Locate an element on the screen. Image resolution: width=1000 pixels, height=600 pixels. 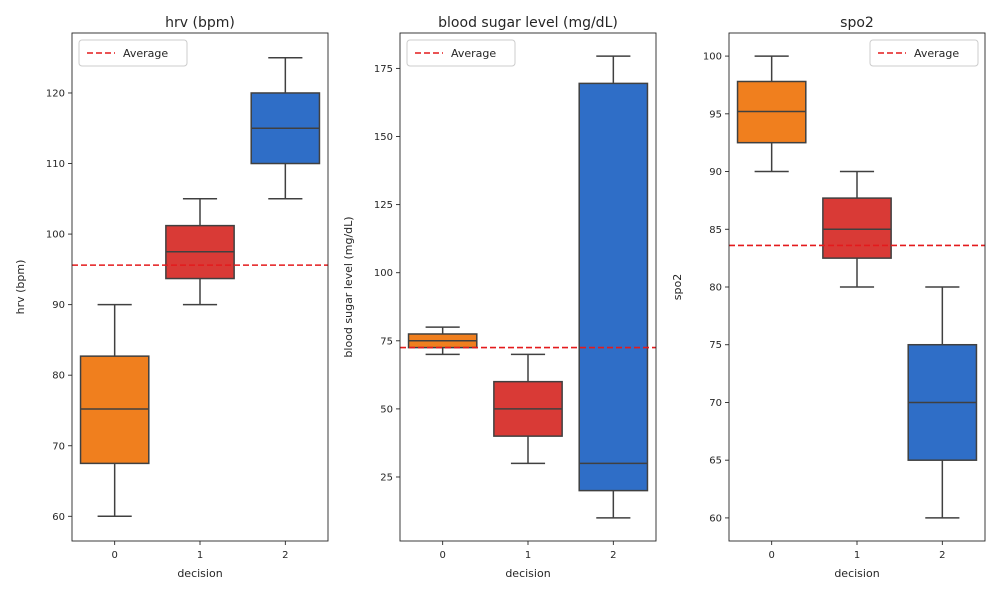
y-tick-label: 50 is located at coordinates (386, 409).